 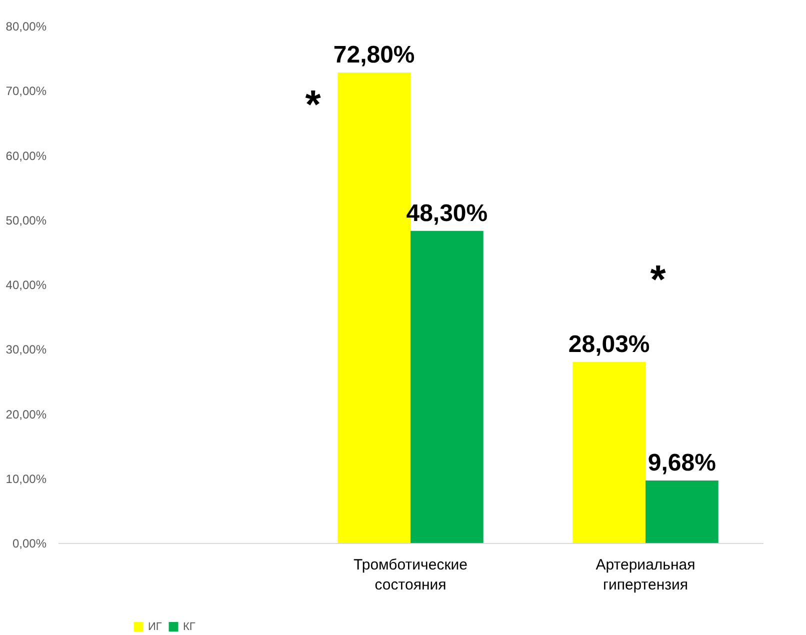 I want to click on x-tick-label: Артериальная гипертензия, so click(x=646, y=575).